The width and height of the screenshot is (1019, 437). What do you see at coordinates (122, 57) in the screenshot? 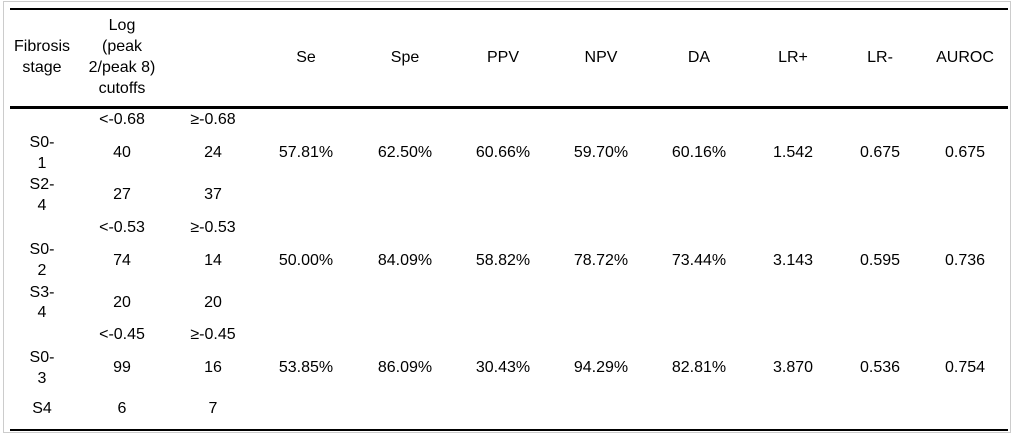
I see `col-header-cutoffs: Log (peak 2/peak 8) cutoffs` at bounding box center [122, 57].